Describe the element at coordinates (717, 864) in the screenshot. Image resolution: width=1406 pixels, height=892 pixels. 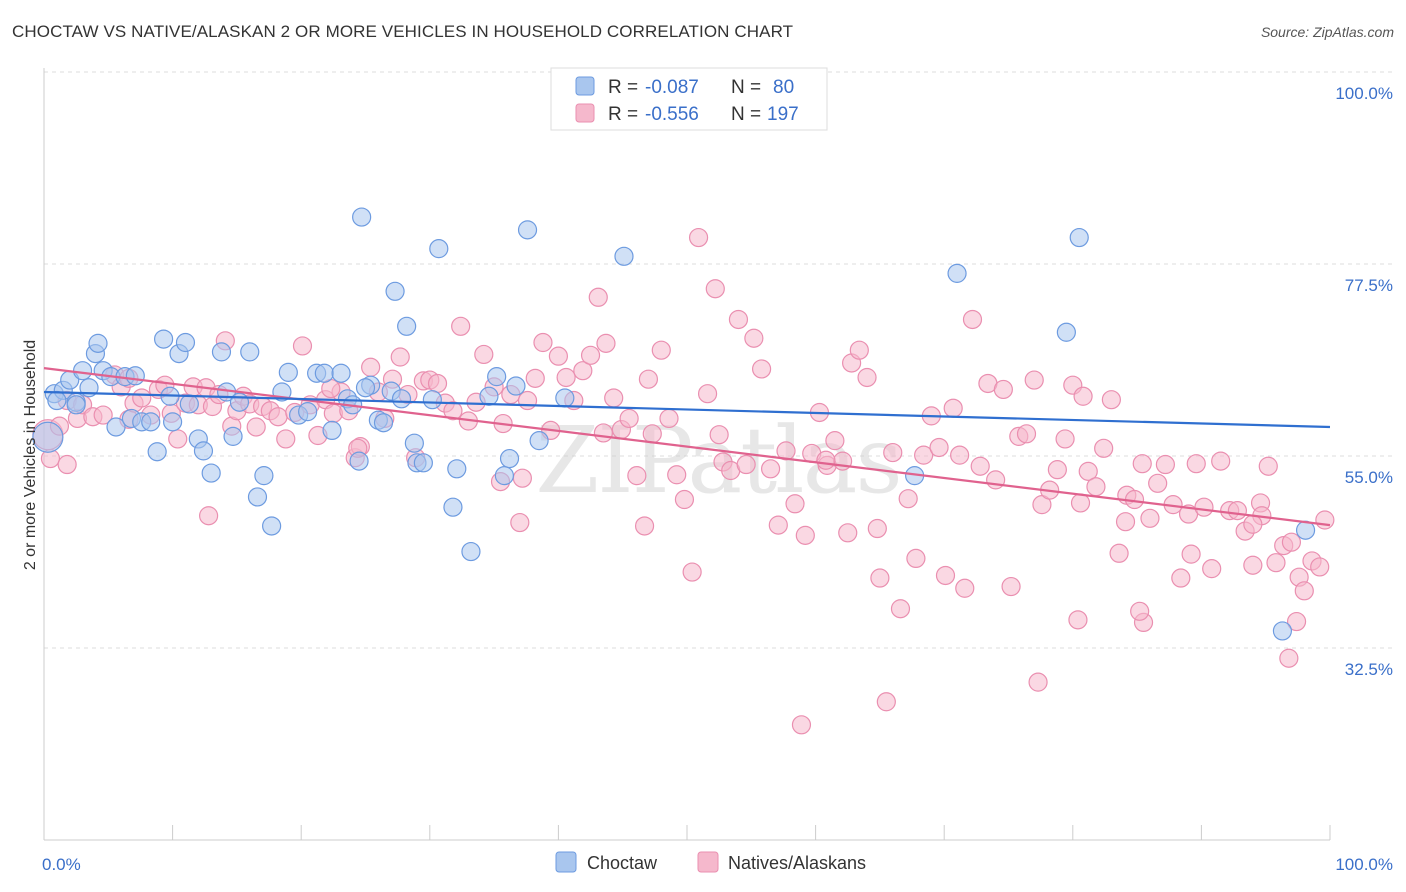
I see `x-tick-labels: 0.0% 100.0%` at that location.